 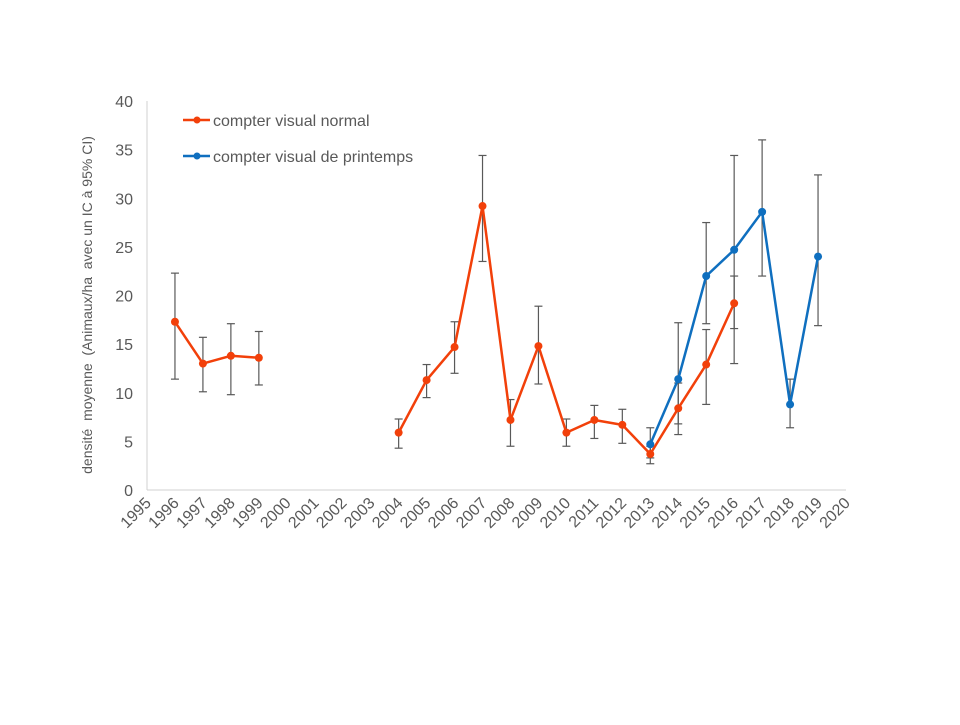 What do you see at coordinates (331, 513) in the screenshot?
I see `x-tick-label: 2002` at bounding box center [331, 513].